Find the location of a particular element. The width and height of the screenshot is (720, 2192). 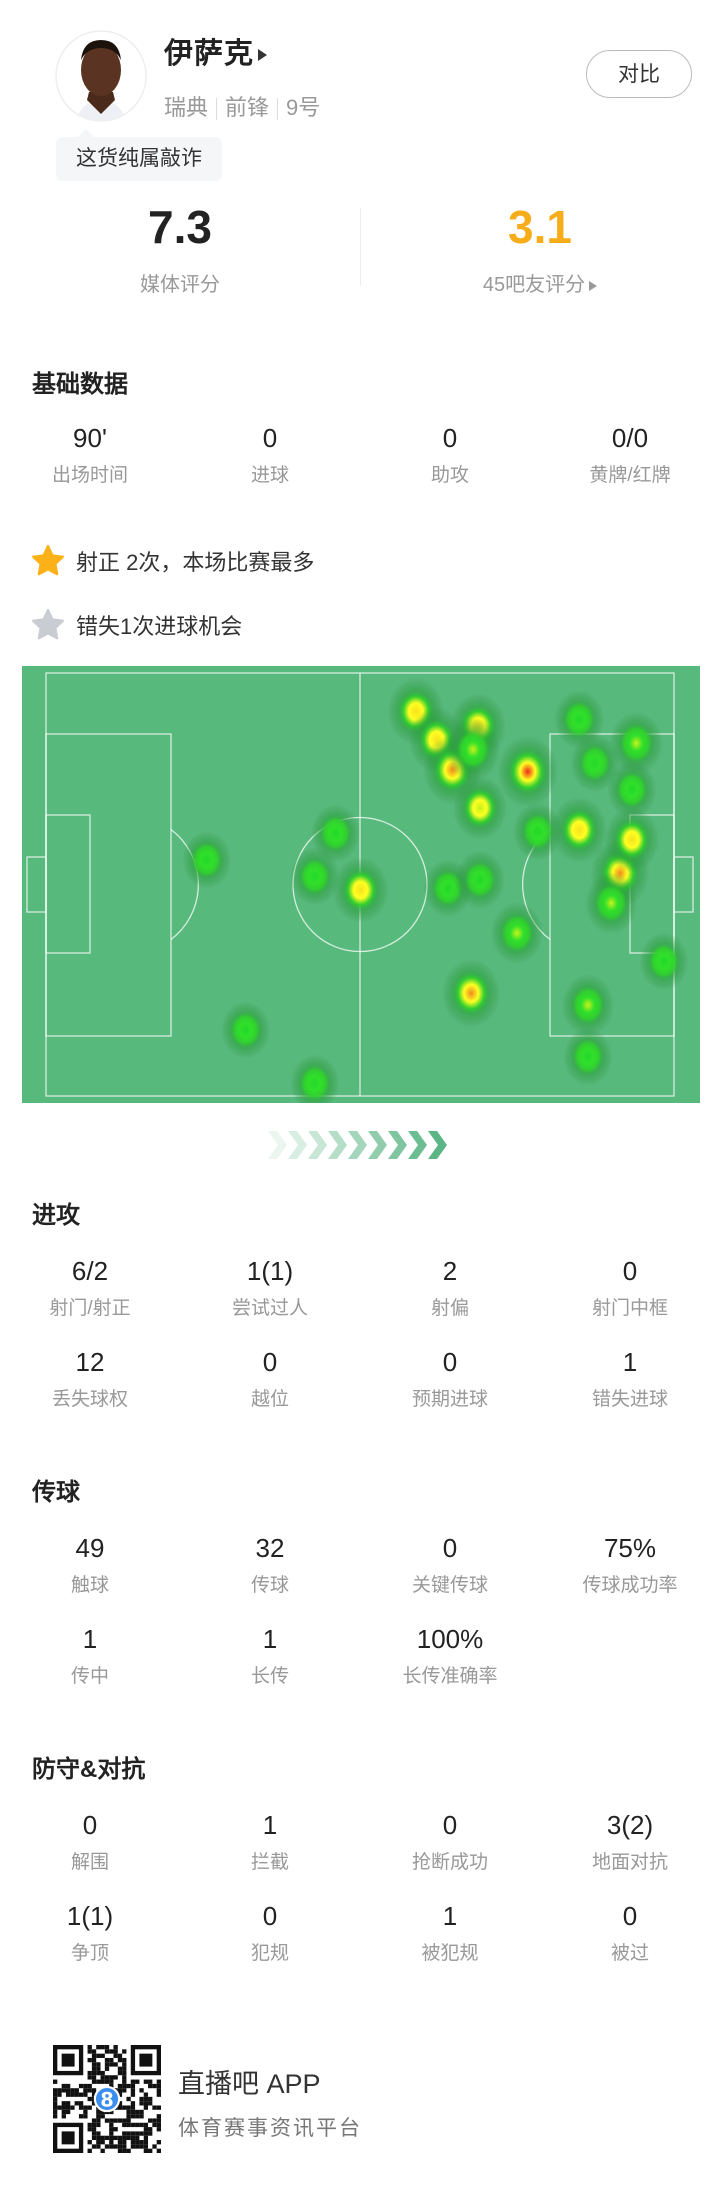

qr-code: 8 is located at coordinates (107, 2099).